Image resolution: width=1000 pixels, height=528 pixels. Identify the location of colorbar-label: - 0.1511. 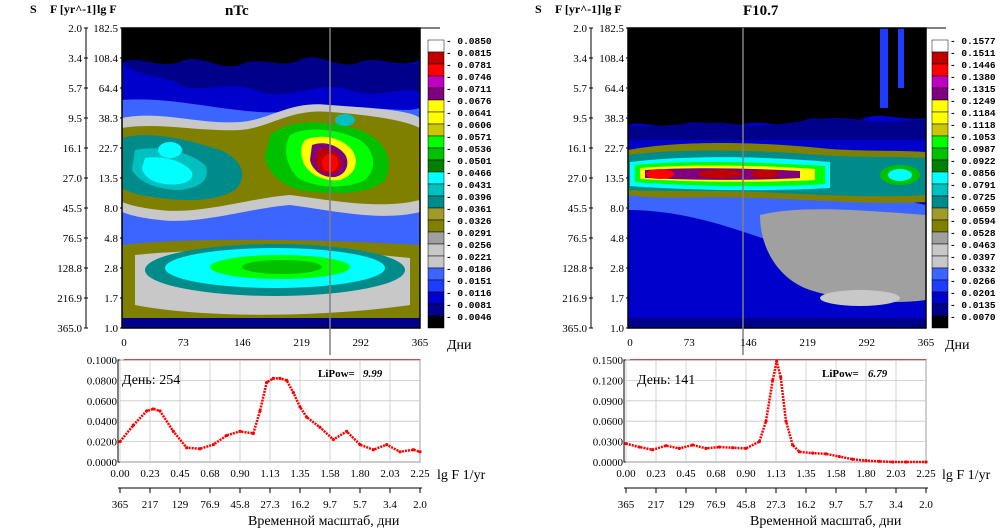
(973, 53).